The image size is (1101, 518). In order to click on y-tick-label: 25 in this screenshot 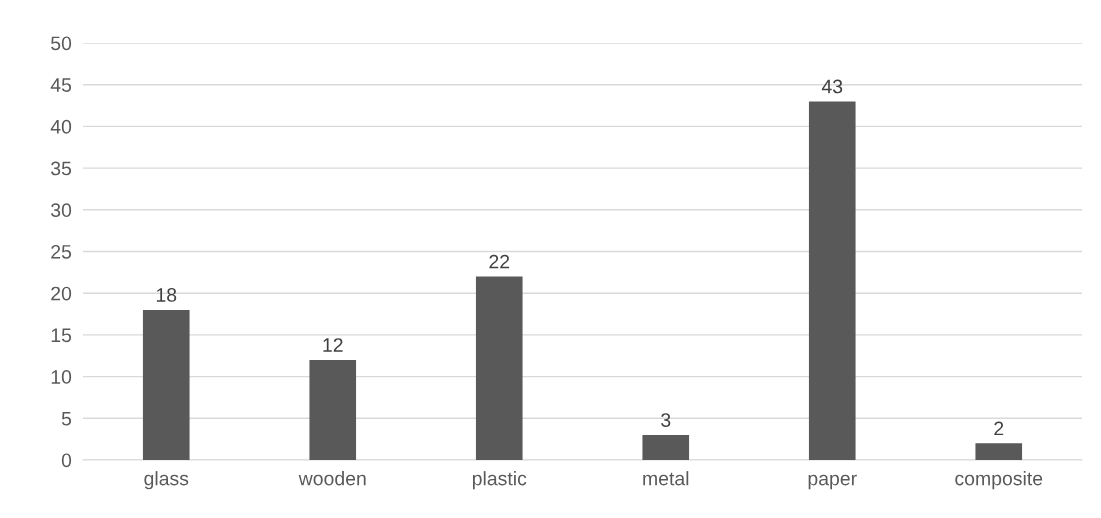, I will do `click(61, 251)`.